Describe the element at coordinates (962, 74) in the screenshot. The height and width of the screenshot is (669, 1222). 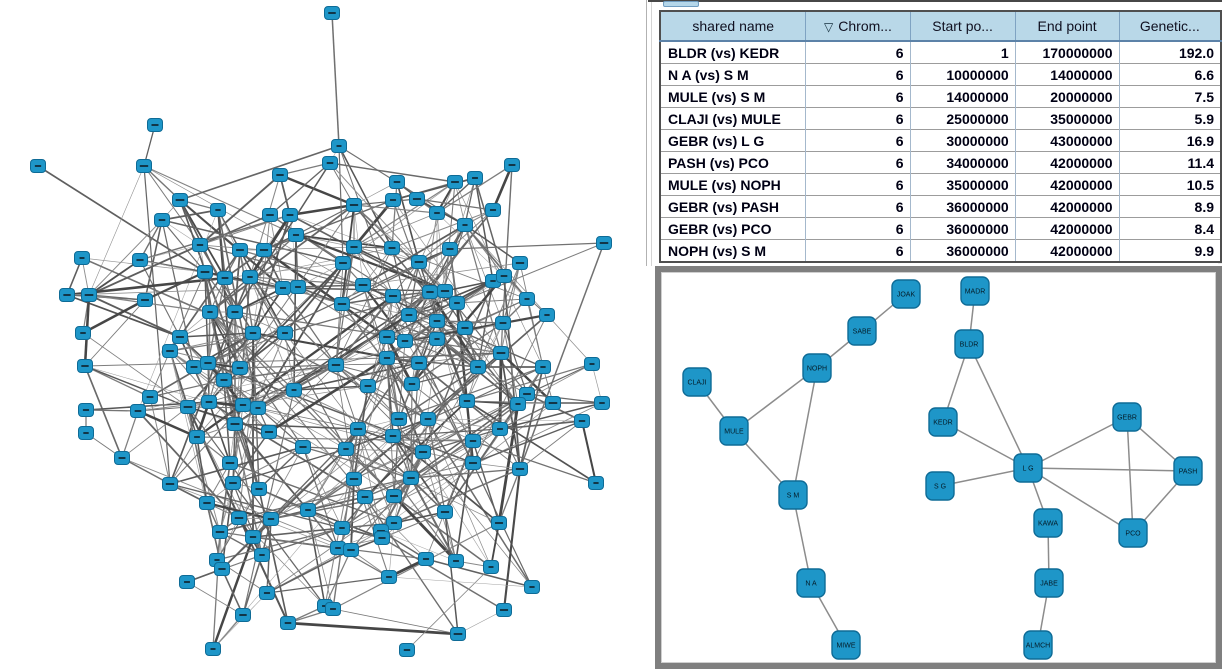
I see `cell-value: 10000000` at that location.